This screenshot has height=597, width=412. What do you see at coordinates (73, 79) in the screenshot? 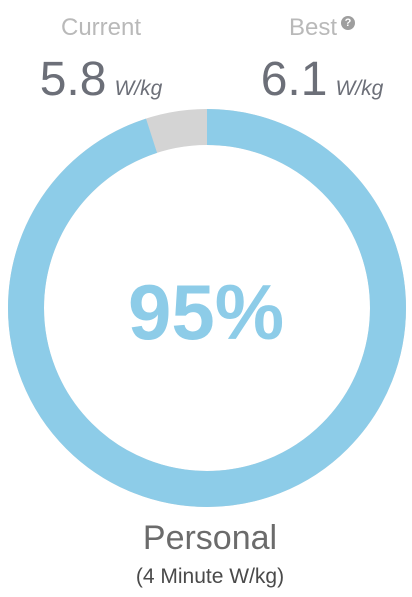
I see `current-value: 5.8` at bounding box center [73, 79].